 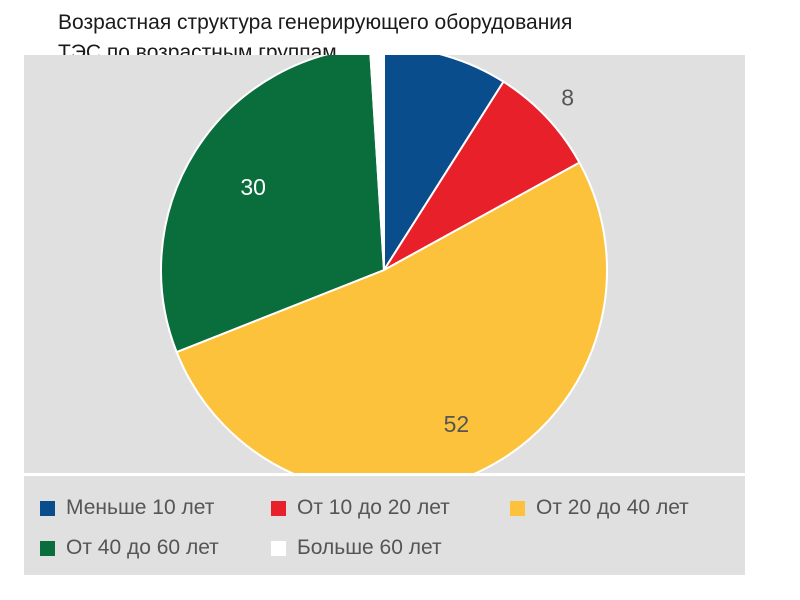 I want to click on legend-item-20-40: От 20 до 40 лет, so click(x=599, y=508).